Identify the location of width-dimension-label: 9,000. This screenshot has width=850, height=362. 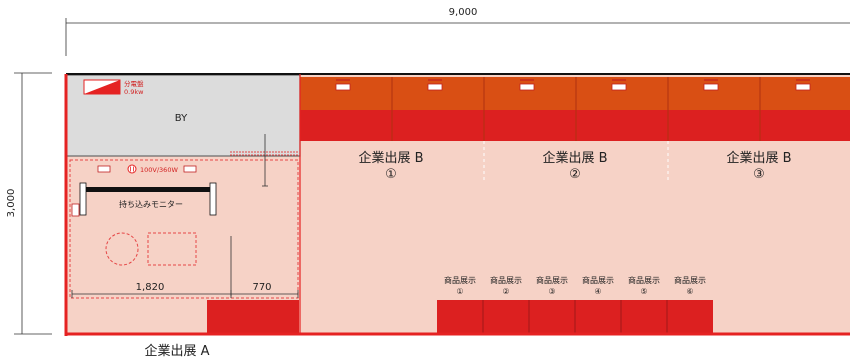
(463, 12).